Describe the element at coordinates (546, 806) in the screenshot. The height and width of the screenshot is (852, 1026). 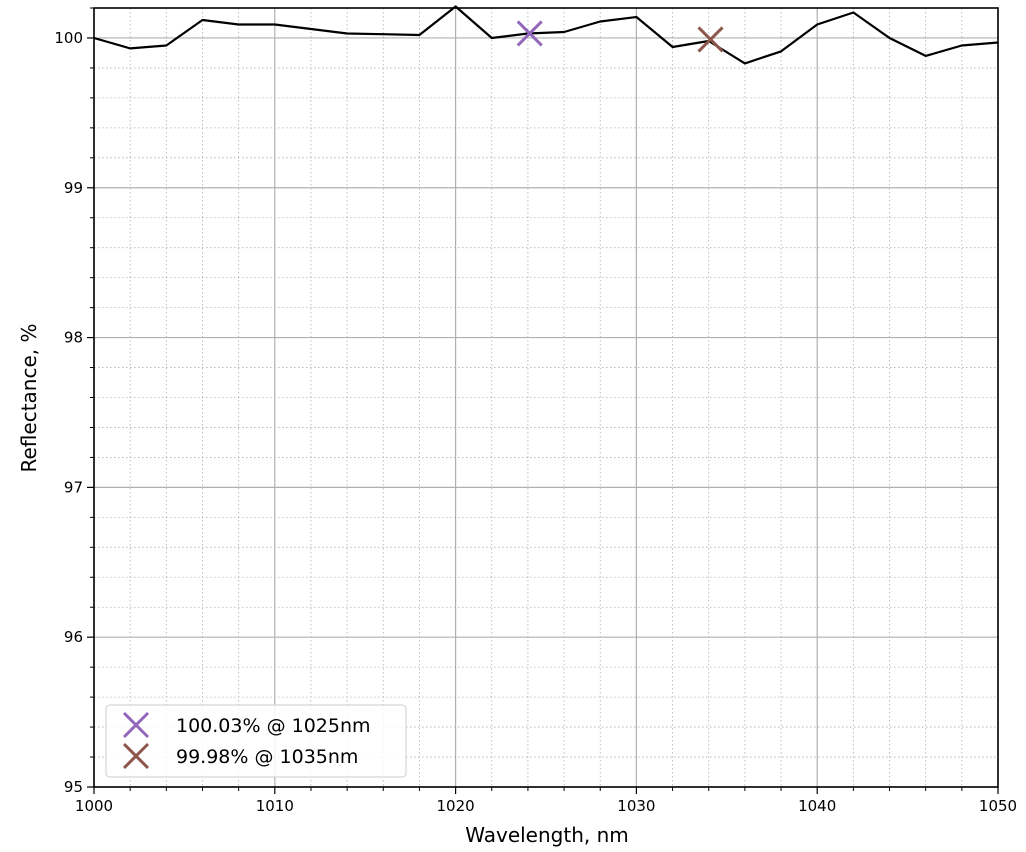
I see `x-tick-labels: 1000 1010 1020 1030 1040 1050` at that location.